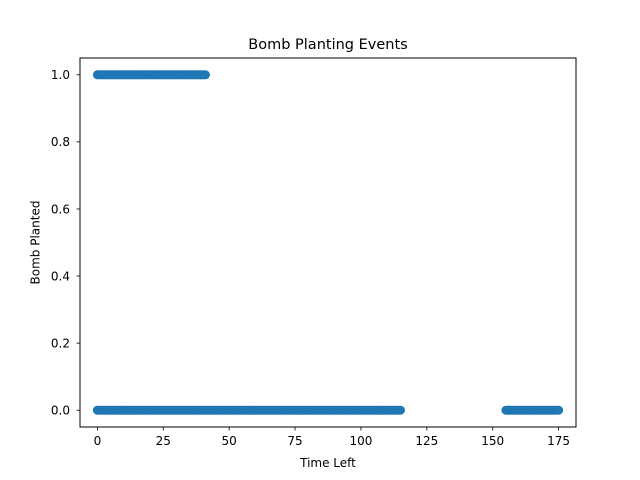 The image size is (640, 480). I want to click on y-tick-label: 0.2, so click(60, 343).